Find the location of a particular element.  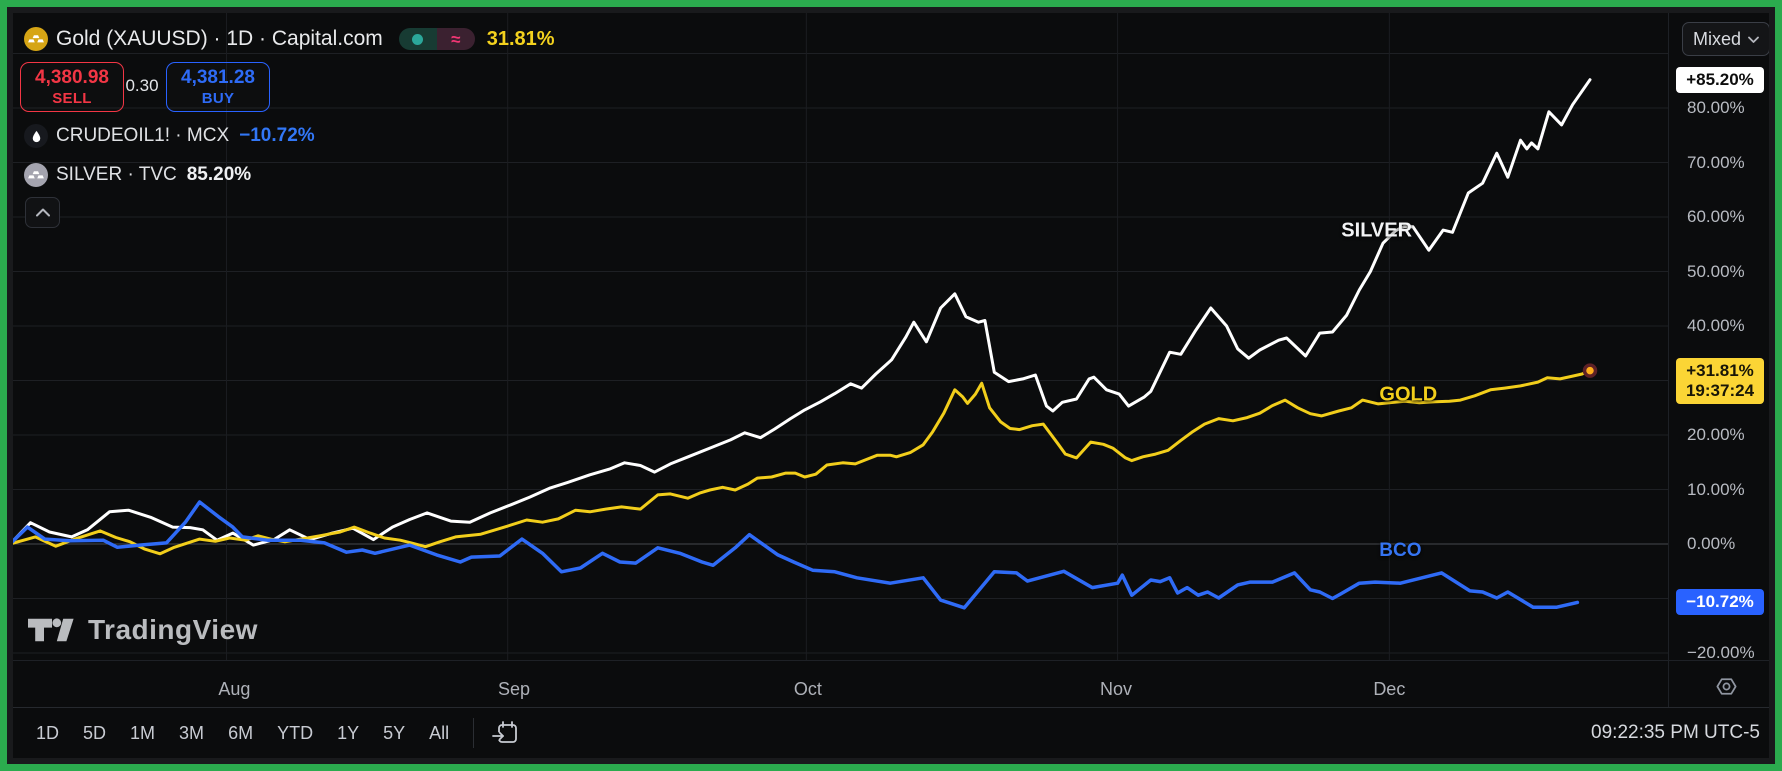

market-open-dot-icon is located at coordinates (417, 39).